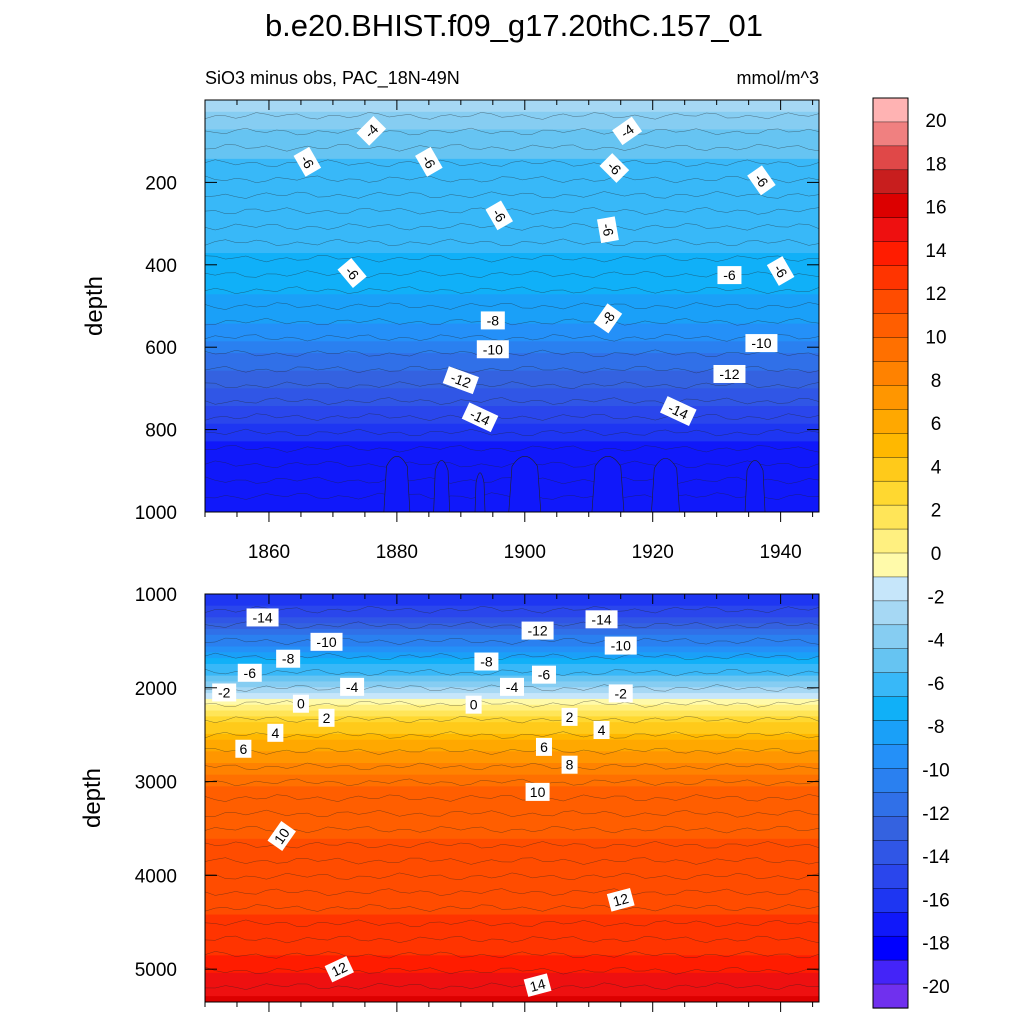 Image resolution: width=1024 pixels, height=1024 pixels. I want to click on contour-label: -2, so click(224, 692).